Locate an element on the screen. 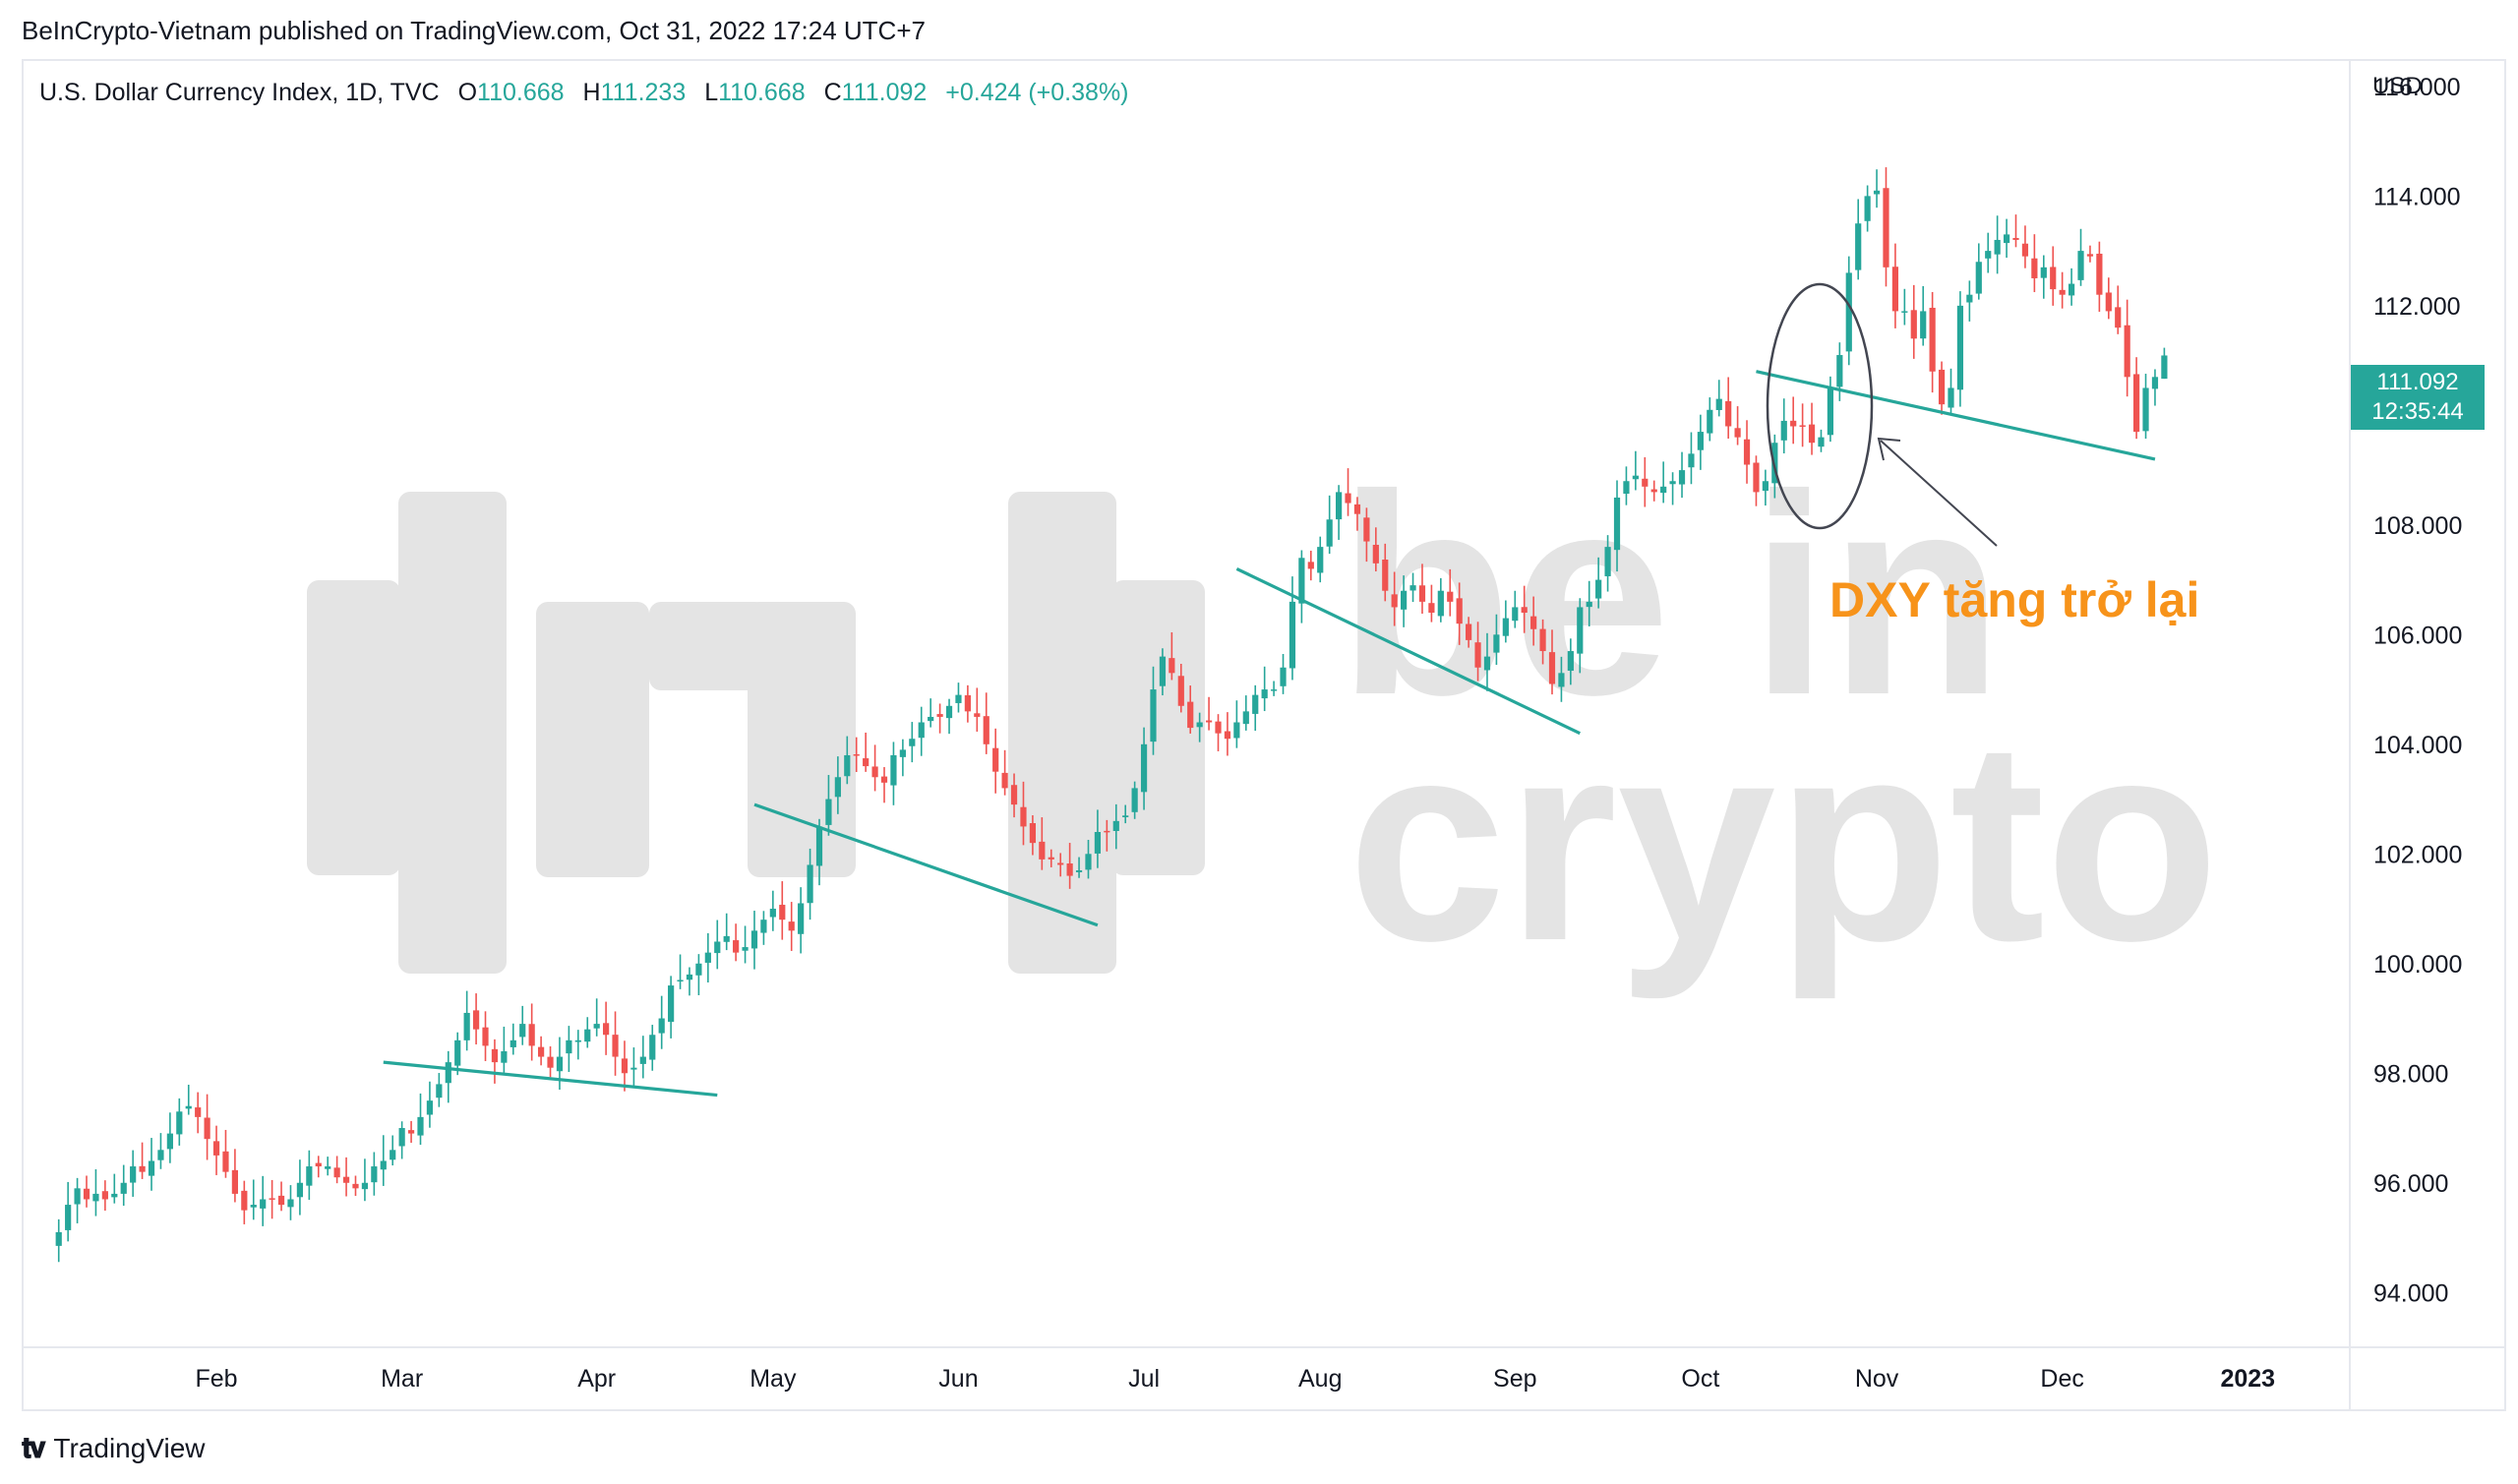  price-tick-label: 112.000 is located at coordinates (2417, 307).